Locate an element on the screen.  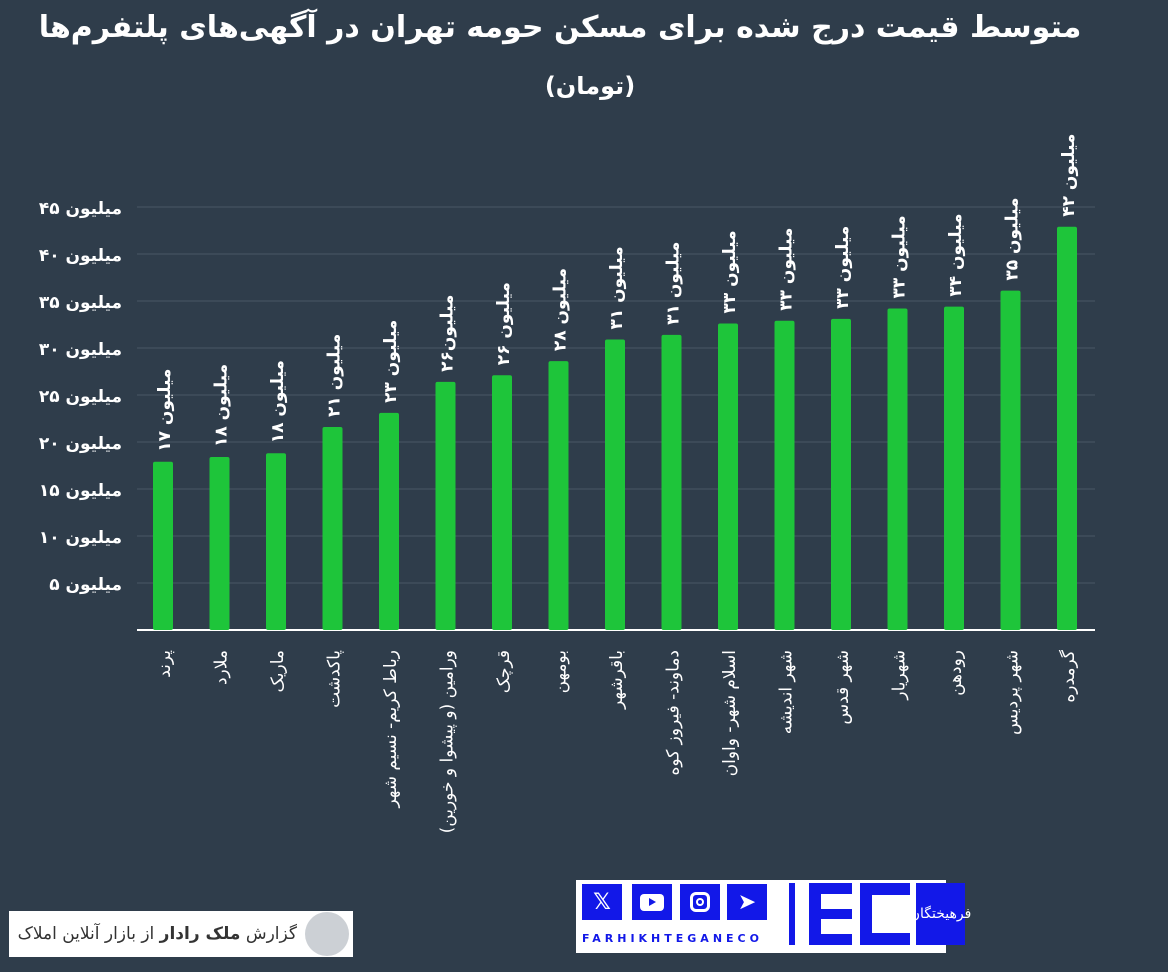
iec-divider is located at coordinates (792, 914).